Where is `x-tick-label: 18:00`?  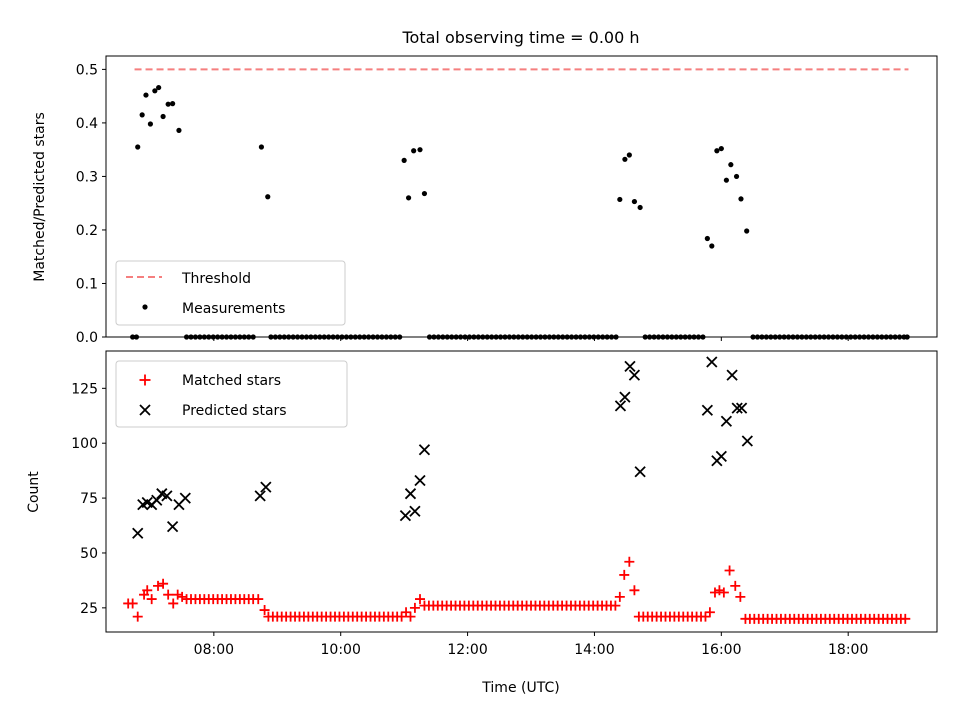
x-tick-label: 18:00 is located at coordinates (848, 650).